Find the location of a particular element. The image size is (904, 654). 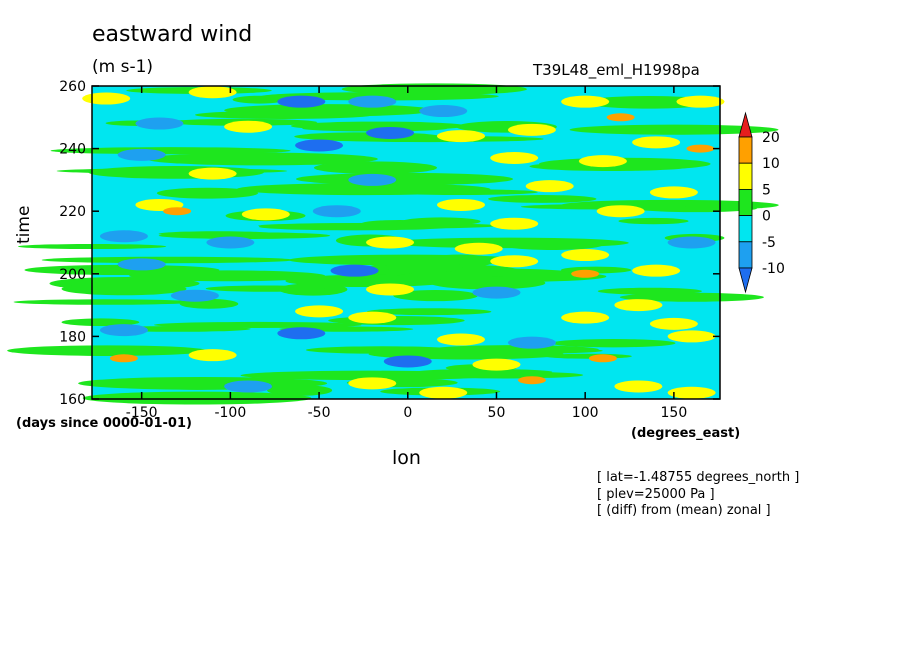

x-axis-label: lon is located at coordinates (406, 458).